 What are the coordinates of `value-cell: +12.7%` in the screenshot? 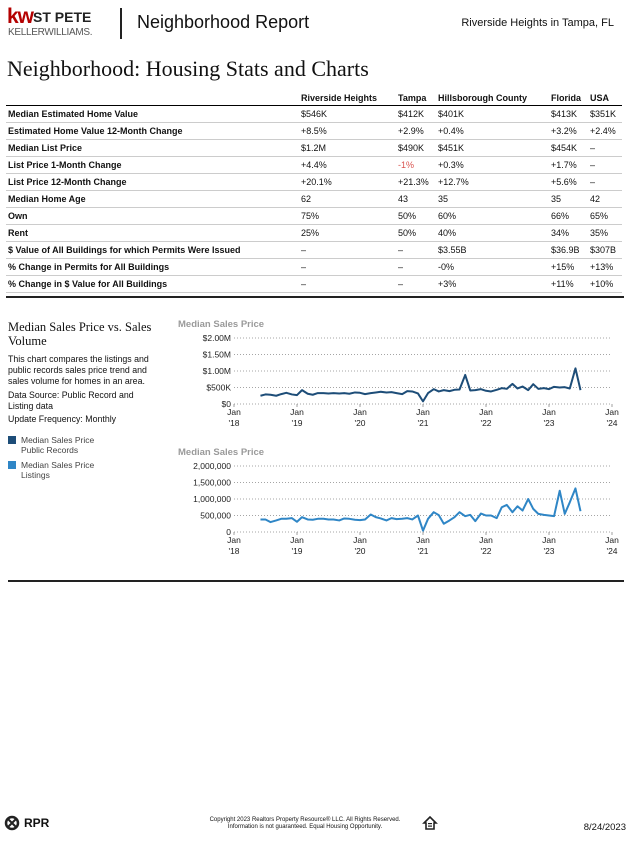 It's located at (492, 182).